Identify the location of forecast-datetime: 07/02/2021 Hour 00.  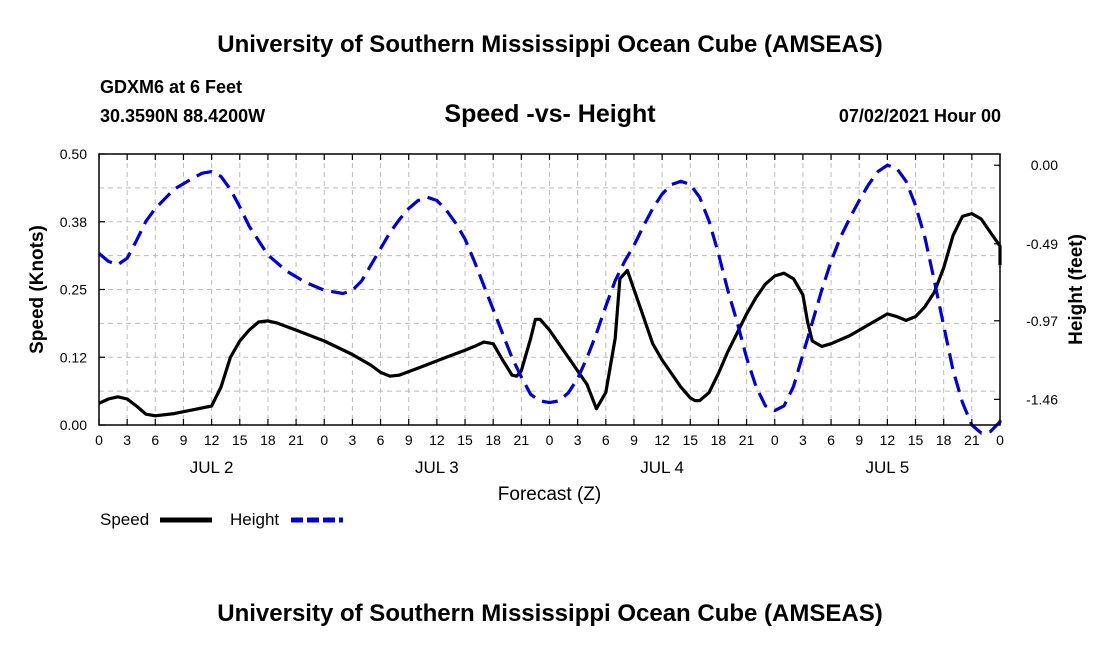
(919, 116).